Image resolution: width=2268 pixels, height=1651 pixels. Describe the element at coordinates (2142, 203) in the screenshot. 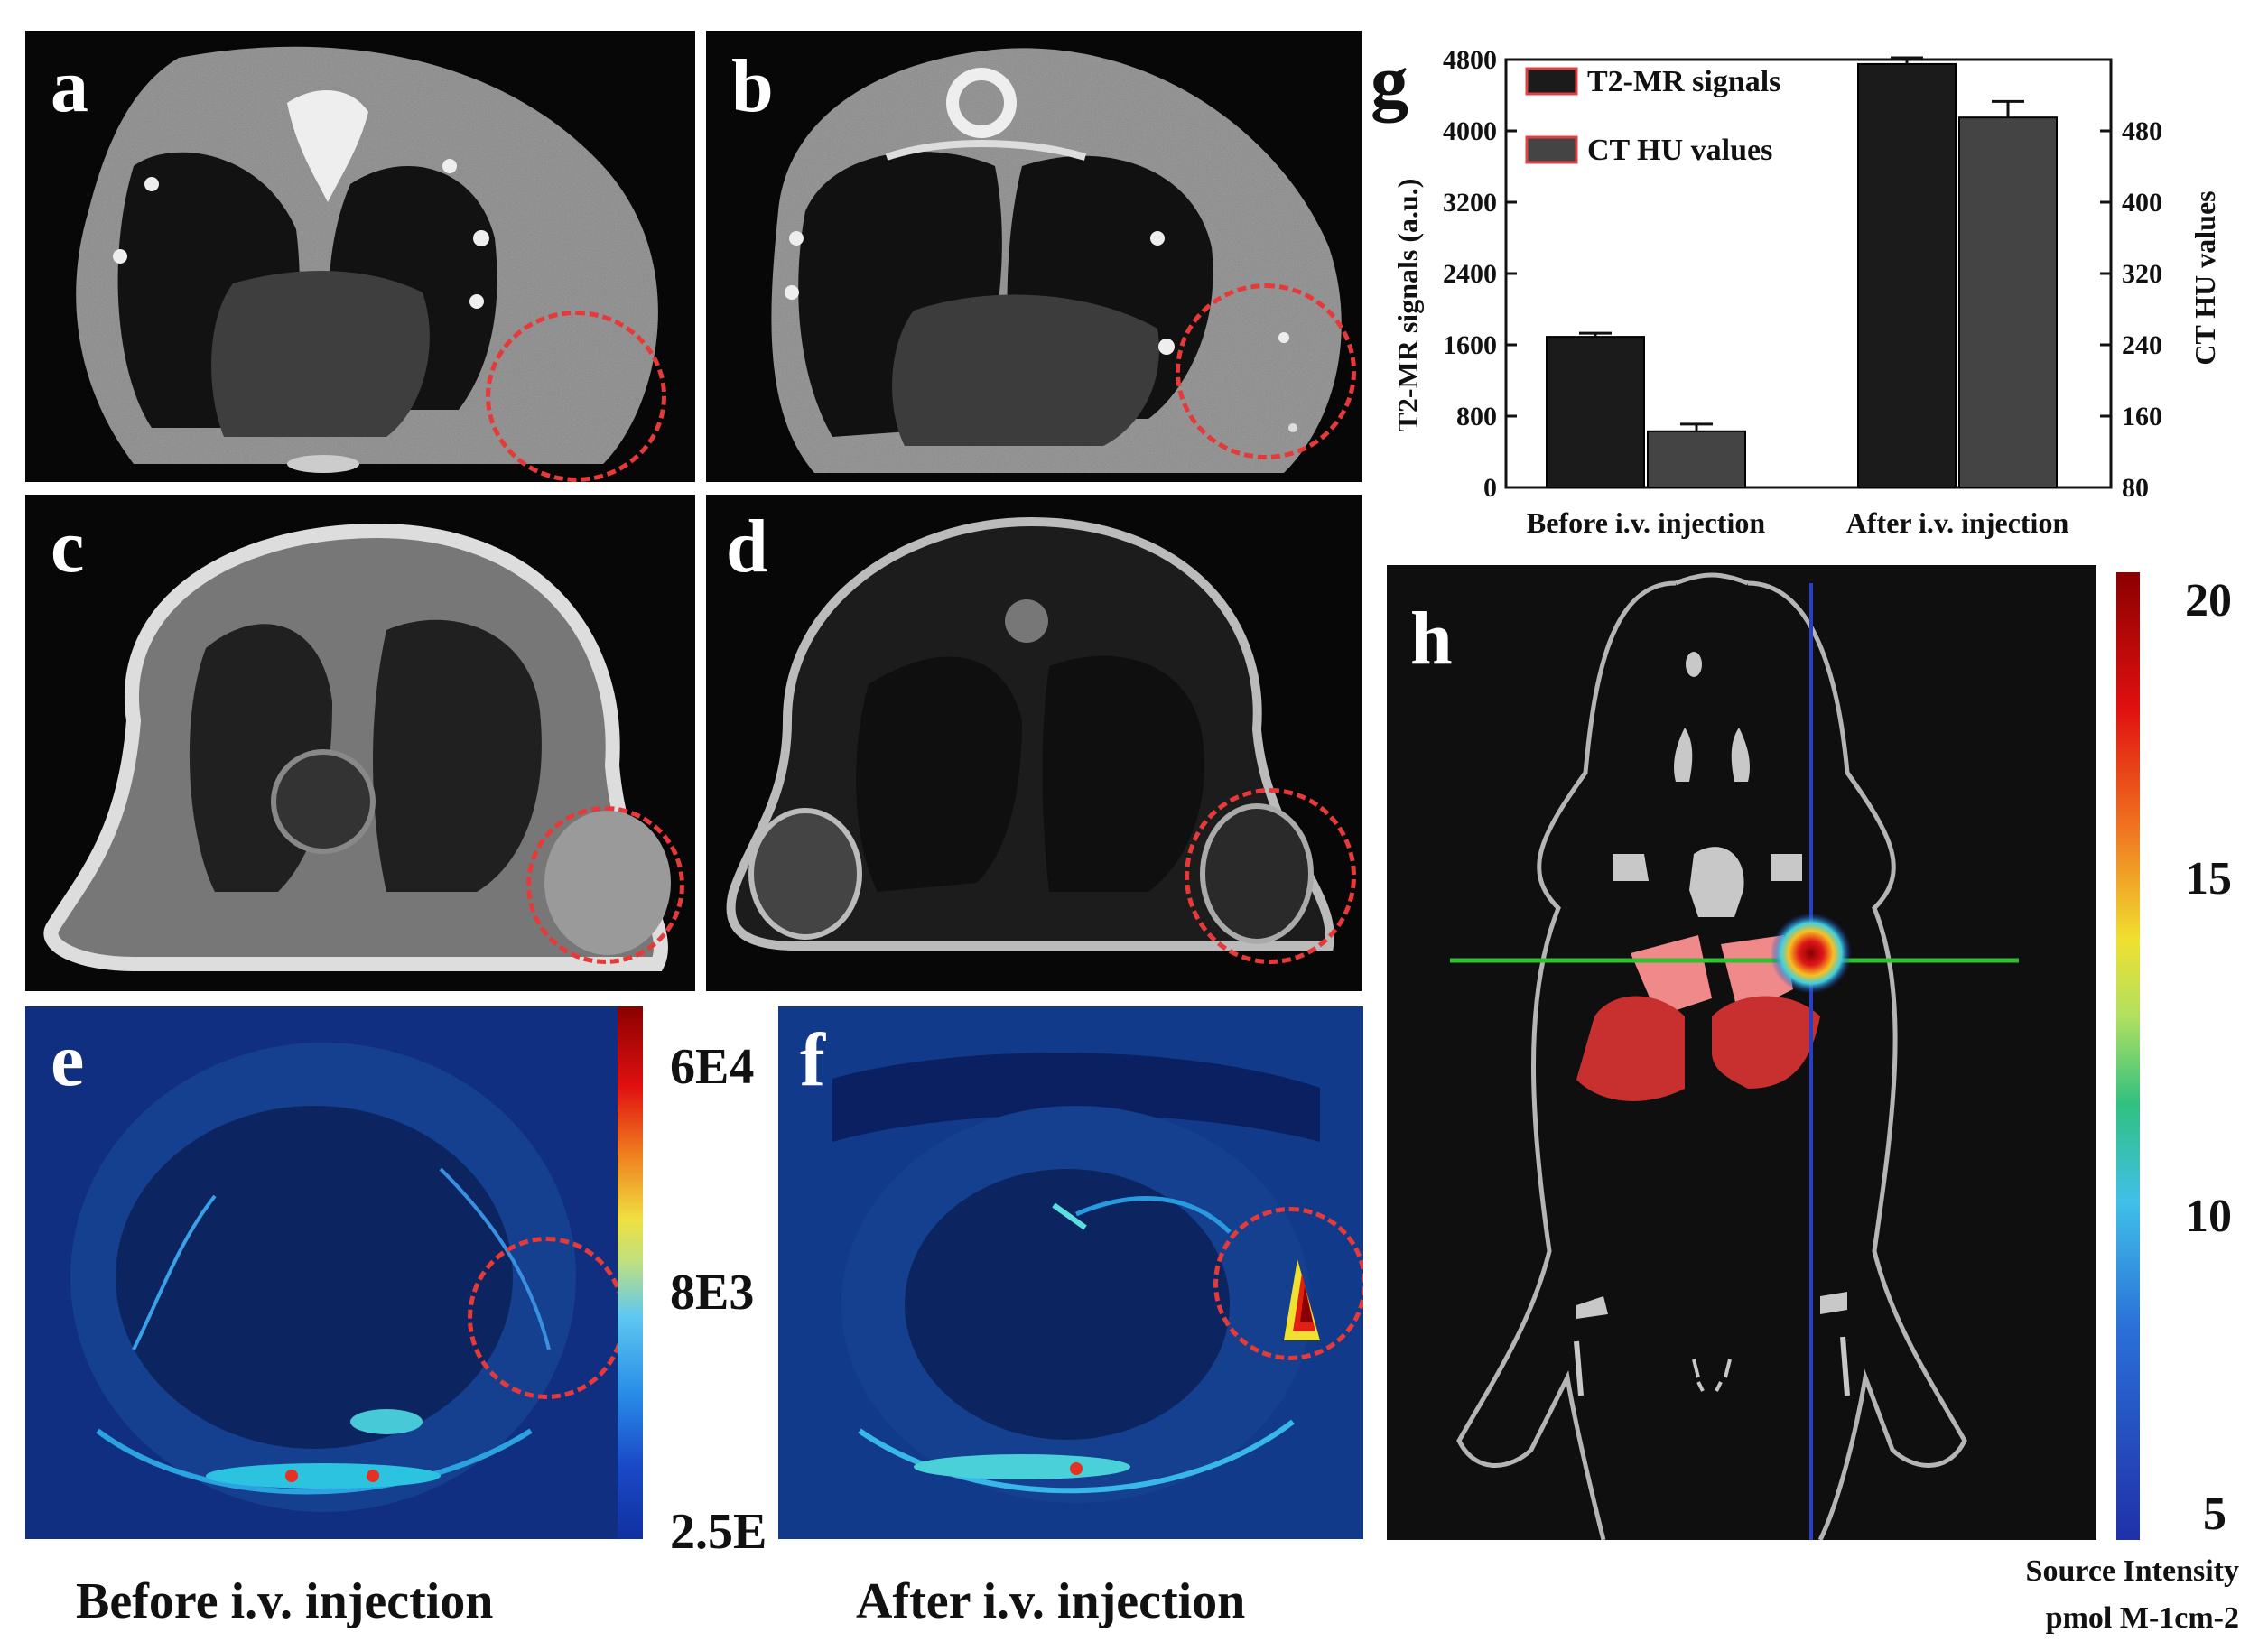

I see `y2-tick-label: 400` at that location.